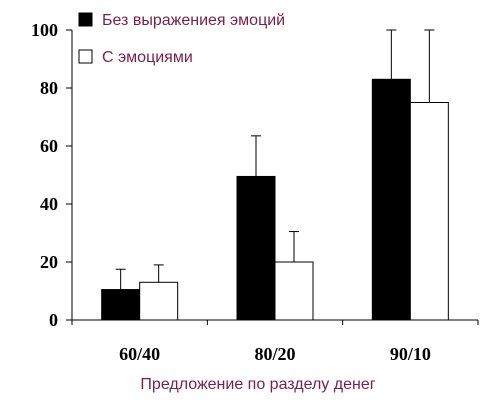  I want to click on y-tick-label: 40, so click(49, 204).